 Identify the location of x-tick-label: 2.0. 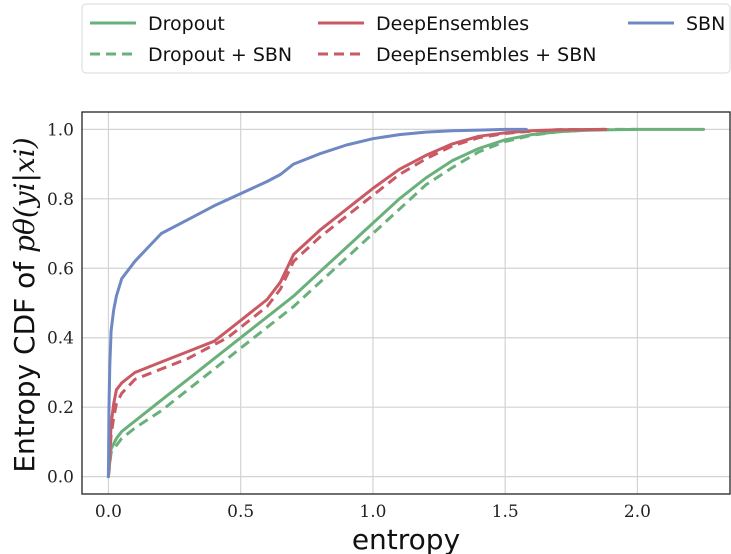
(637, 512).